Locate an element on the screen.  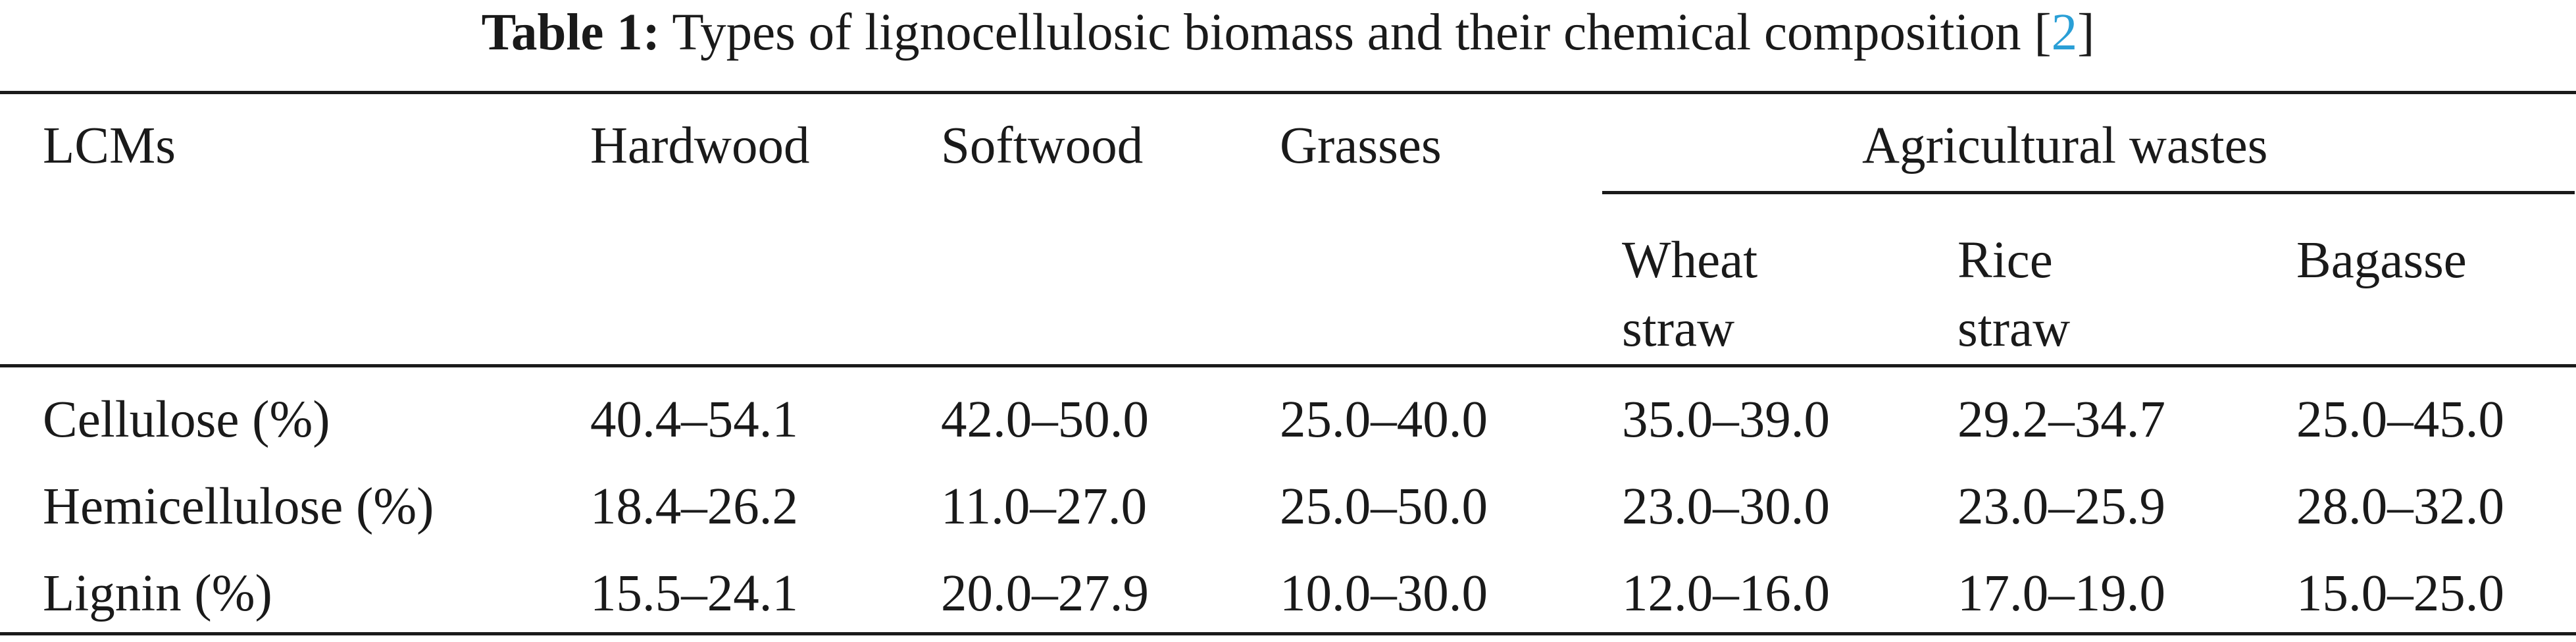
table-cell: 20.0–27.9 is located at coordinates (1045, 593).